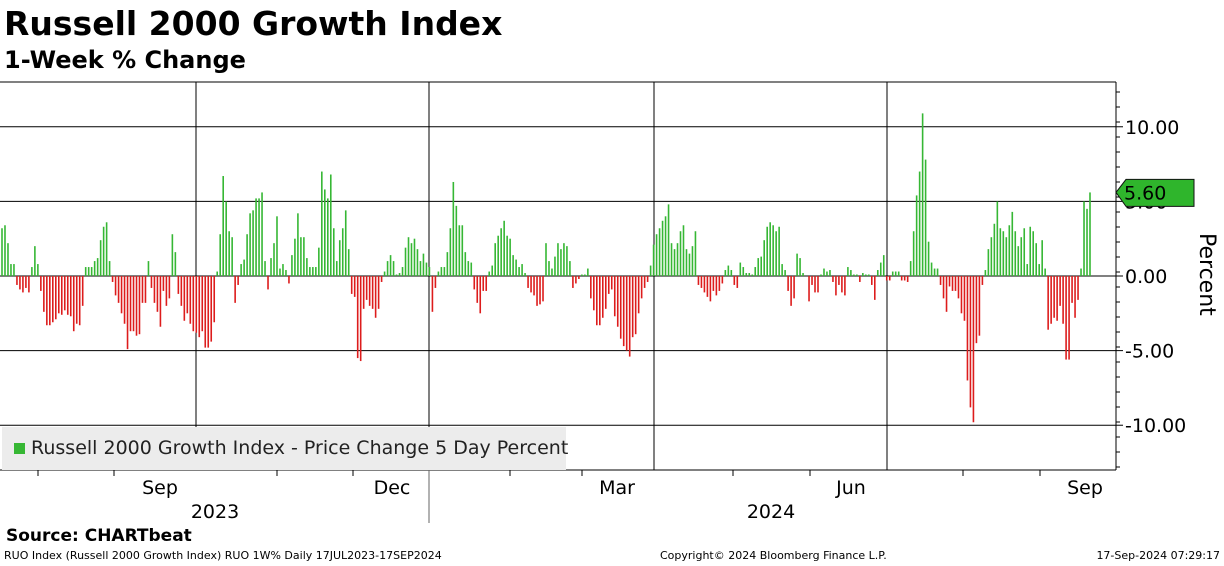 The height and width of the screenshot is (566, 1224). Describe the element at coordinates (773, 555) in the screenshot. I see `footer-copyright: Copyright© 2024 Bloomberg Finance L.P.` at that location.